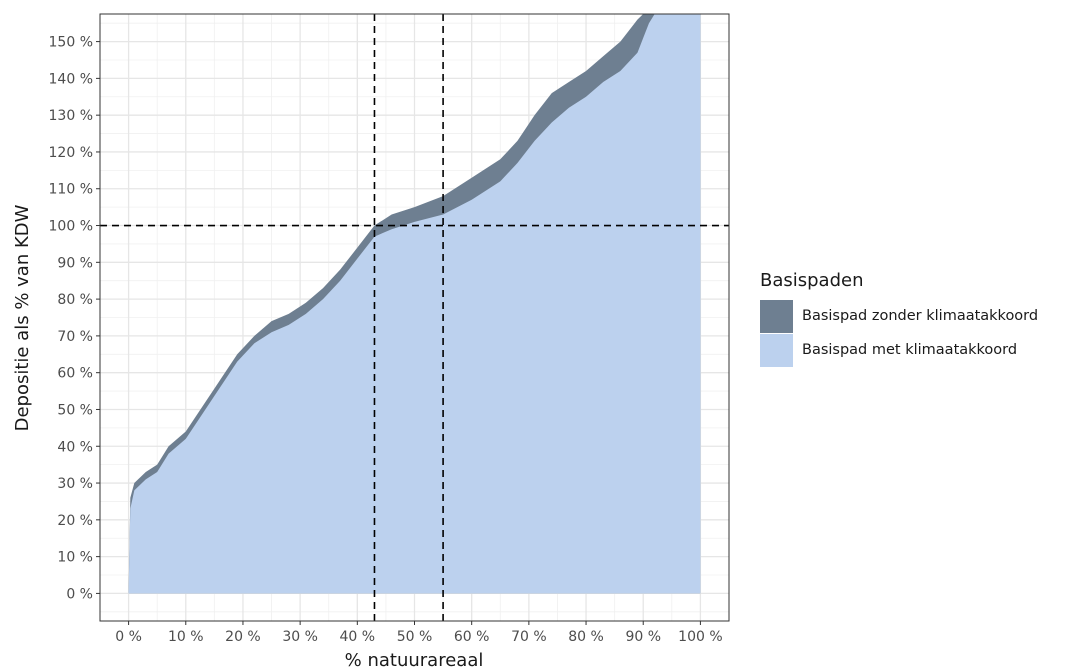  I want to click on legend-item-met: Basispad met klimaatakkoord, so click(899, 350).